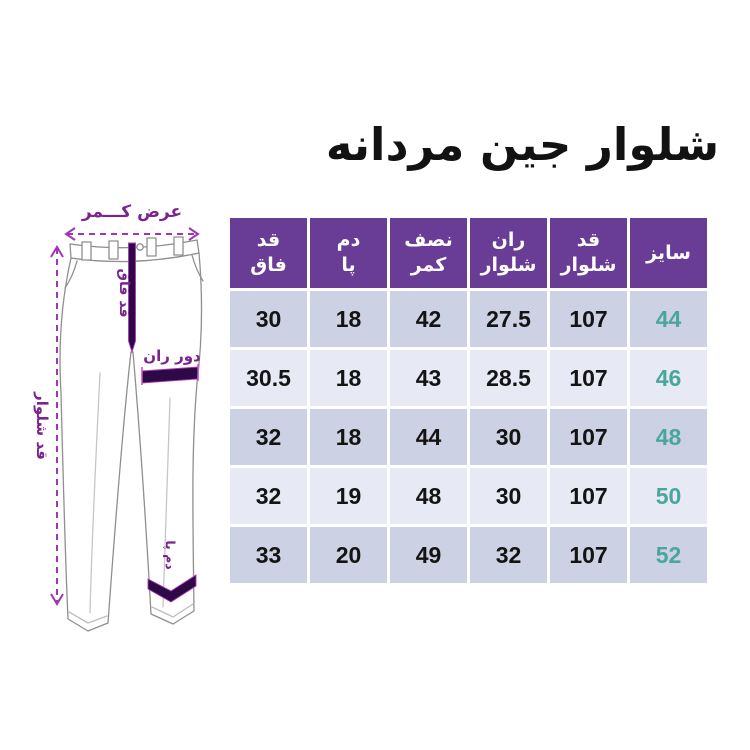 This screenshot has width=750, height=750. Describe the element at coordinates (348, 555) in the screenshot. I see `cell-leg-opening: 20` at that location.